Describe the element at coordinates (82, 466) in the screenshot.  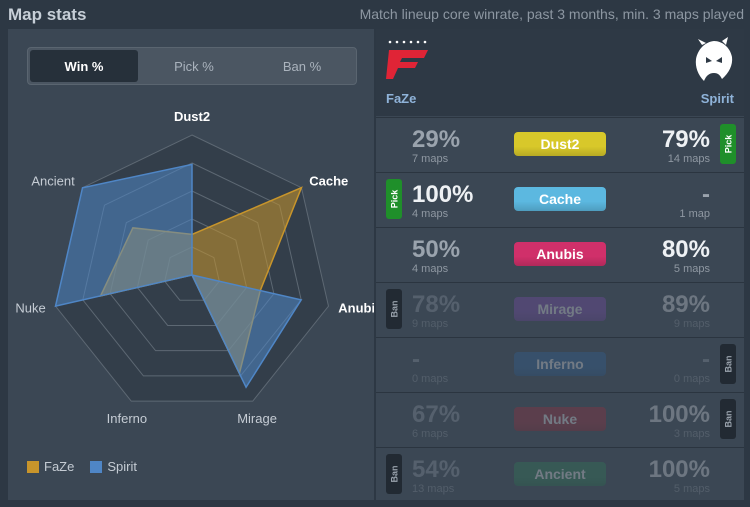
I see `chart-legend: FaZe Spirit` at that location.